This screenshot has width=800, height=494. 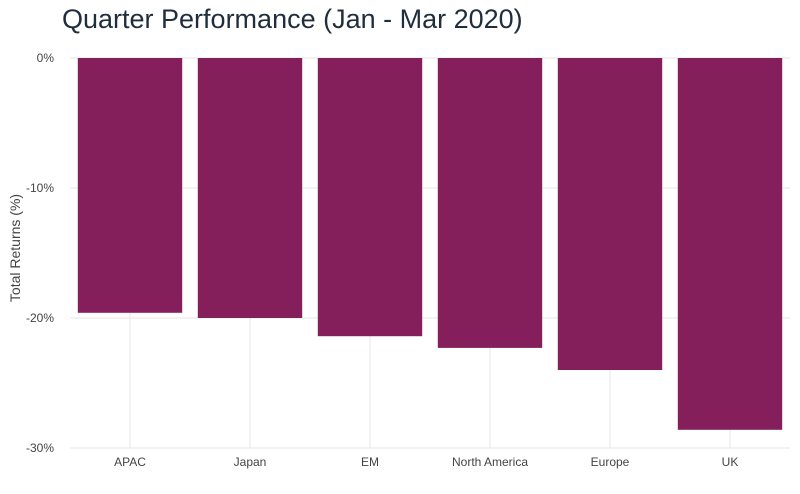 I want to click on y-tick-label: -20%, so click(x=40, y=318).